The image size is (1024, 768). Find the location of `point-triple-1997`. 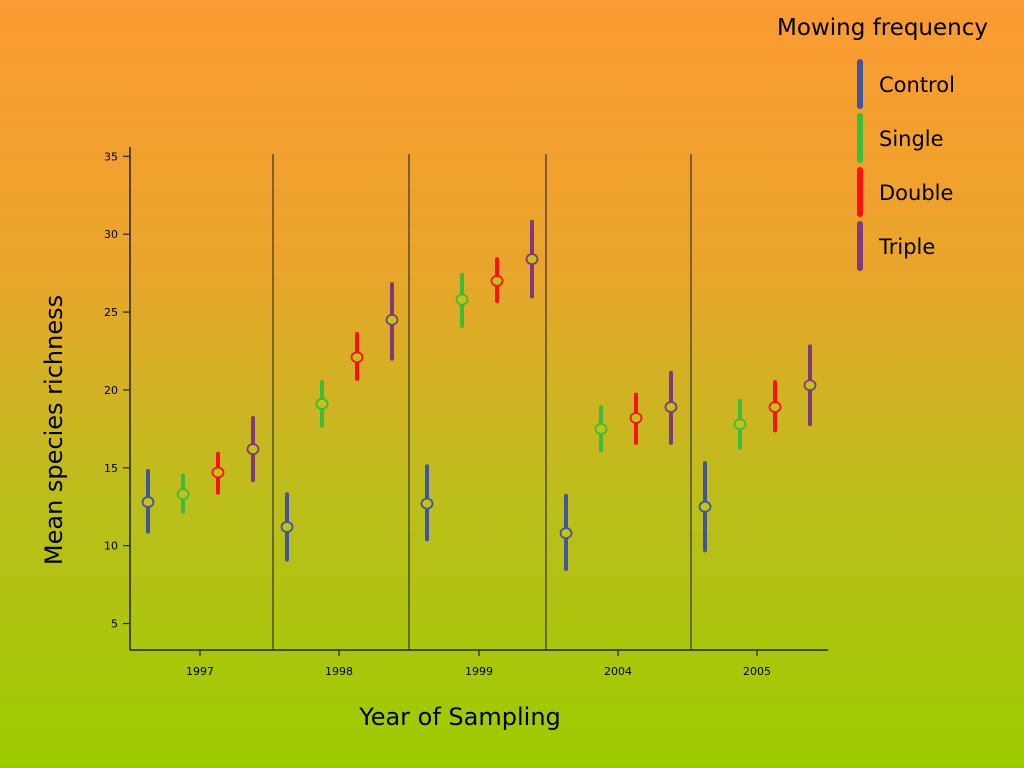

point-triple-1997 is located at coordinates (253, 449).